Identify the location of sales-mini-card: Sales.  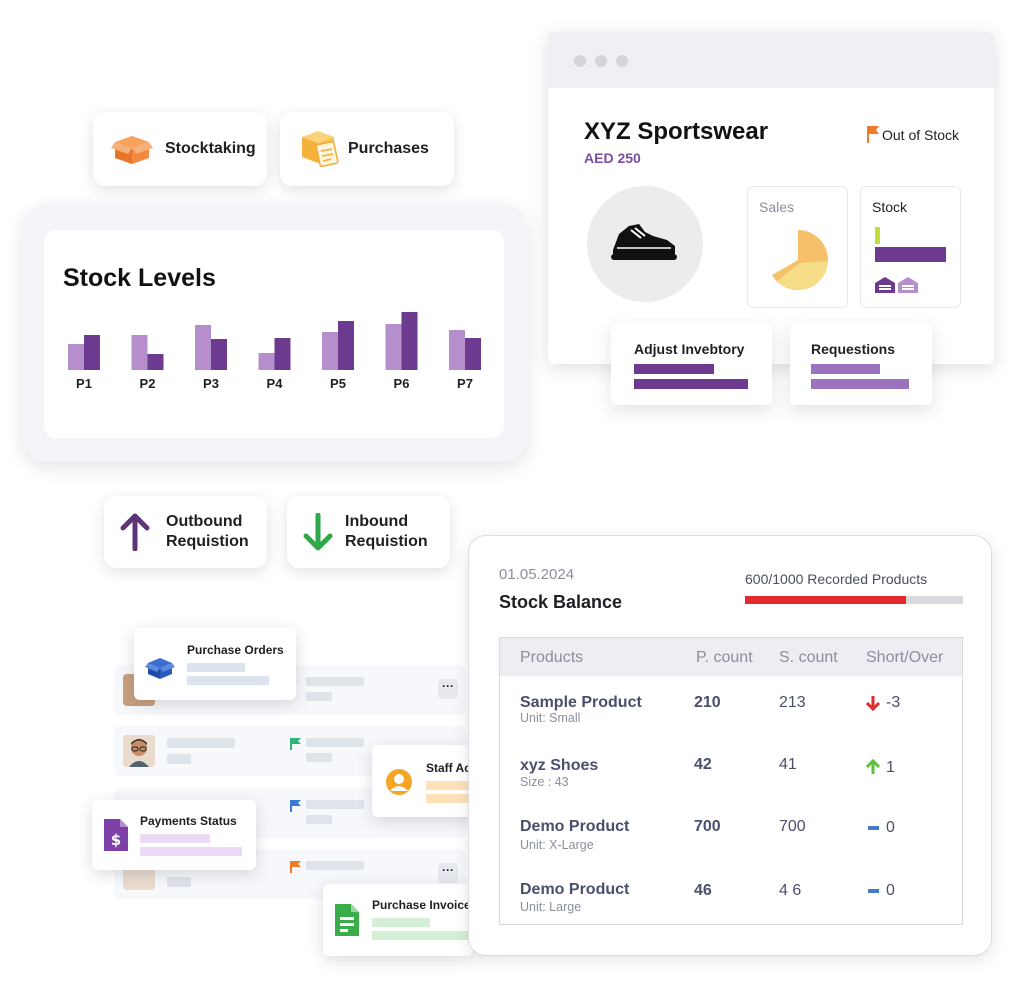
(797, 247).